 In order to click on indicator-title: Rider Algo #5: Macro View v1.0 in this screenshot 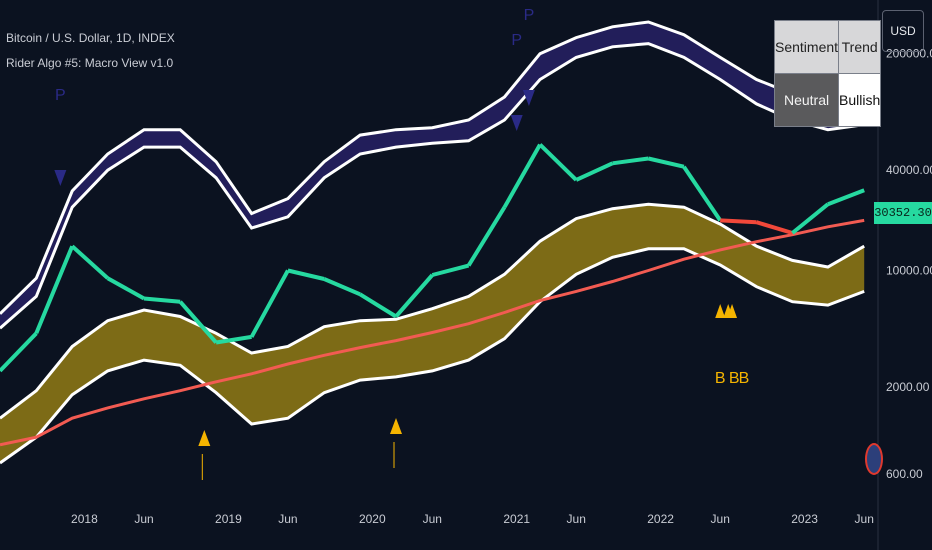, I will do `click(90, 63)`.